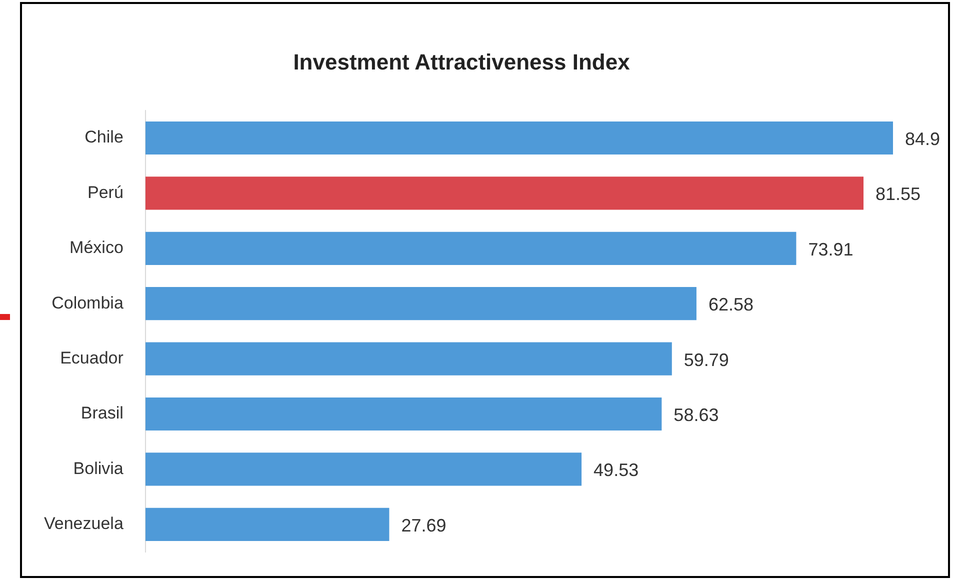 The height and width of the screenshot is (580, 954). I want to click on data-label: 73.91, so click(831, 249).